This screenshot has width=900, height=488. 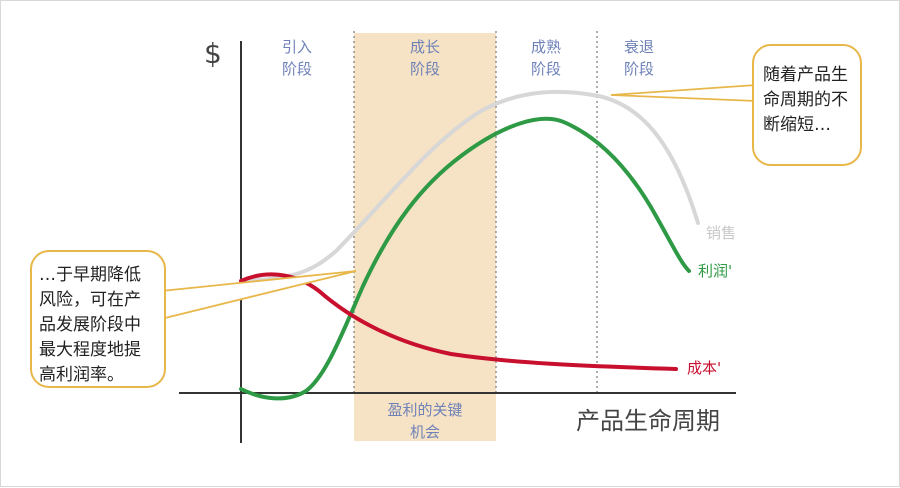 I want to click on callout-left-line-5: 高利润率。, so click(x=81, y=375).